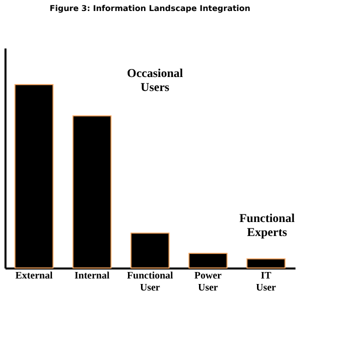 The image size is (338, 338). I want to click on x-tick-label: External, so click(34, 276).